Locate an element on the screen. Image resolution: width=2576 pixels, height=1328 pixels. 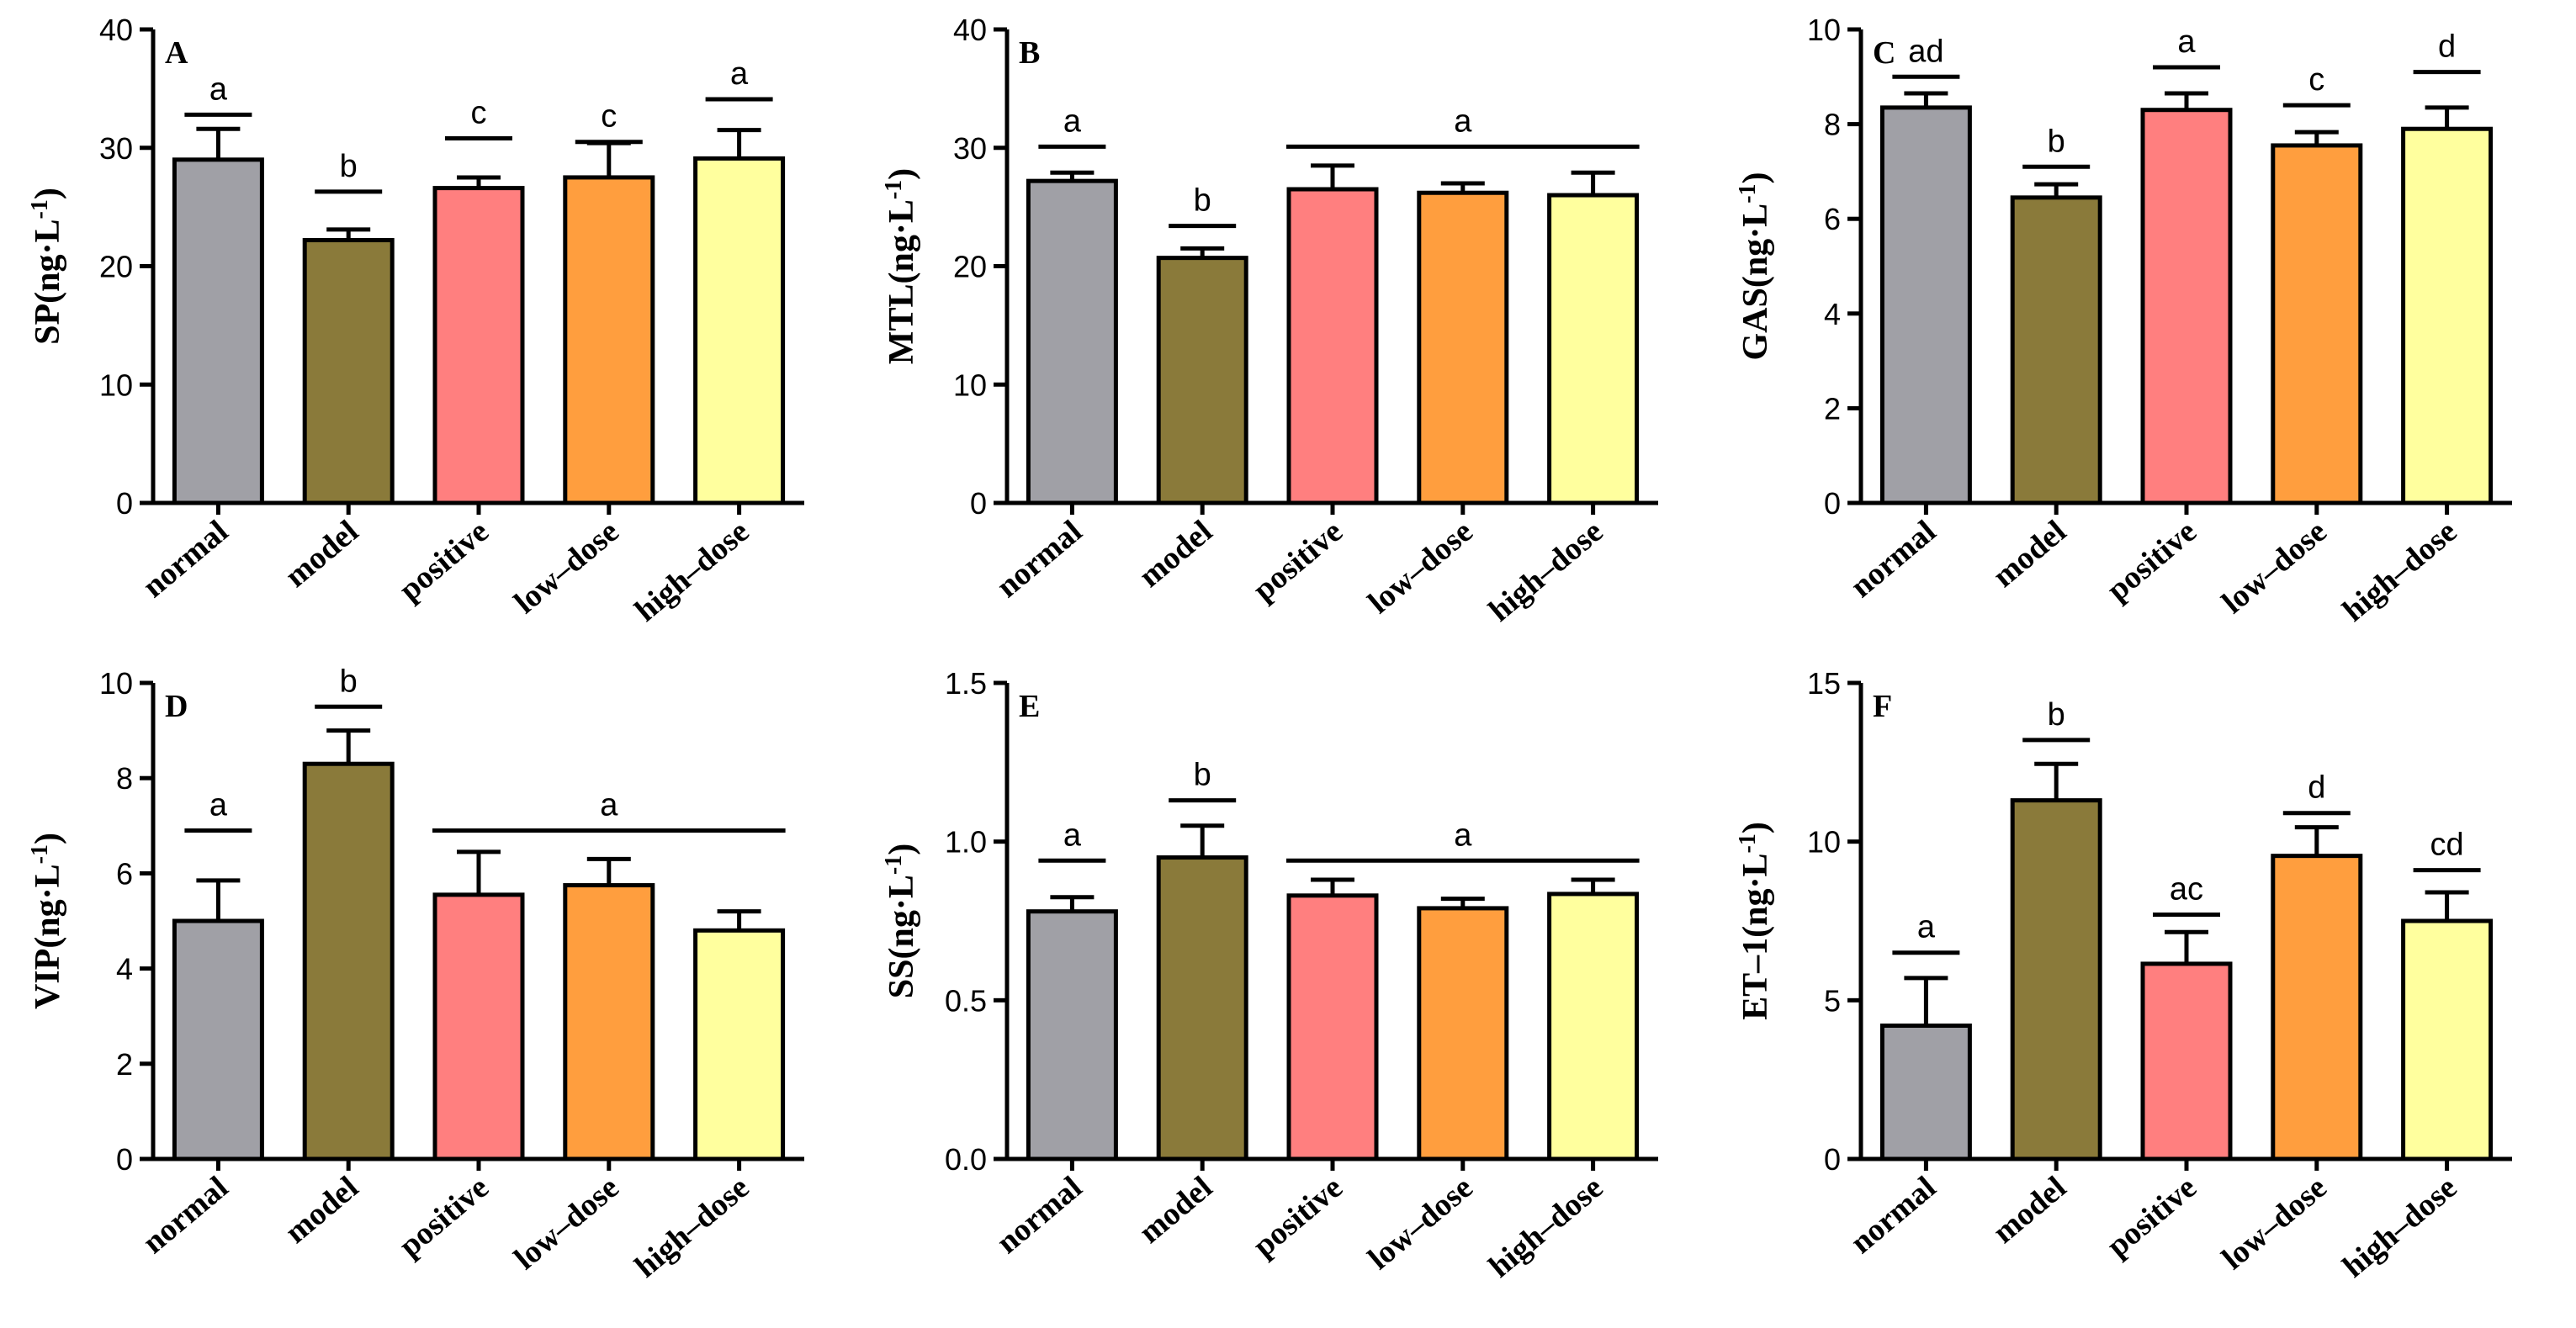
y-axis-title: MTL(ng·L-1) is located at coordinates (901, 266).